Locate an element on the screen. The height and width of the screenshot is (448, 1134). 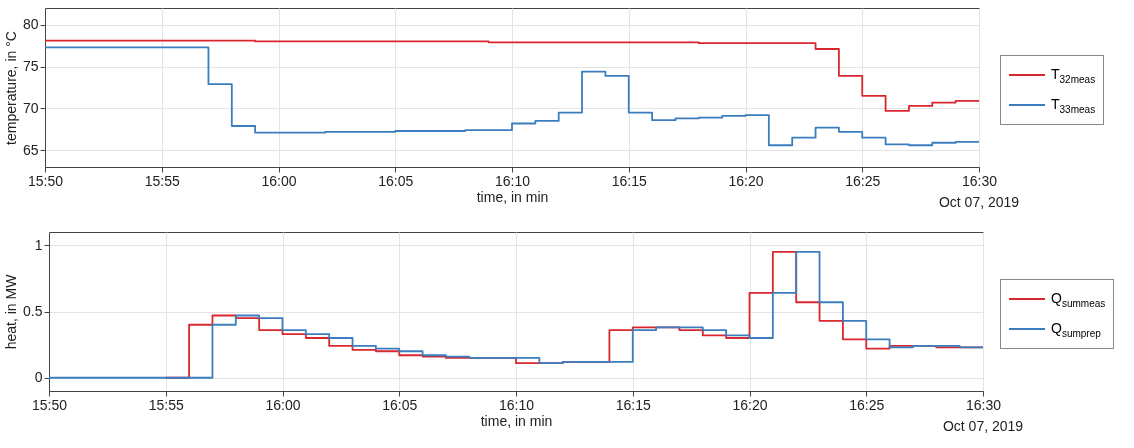
y-tick-label: 0.5 is located at coordinates (33, 311).